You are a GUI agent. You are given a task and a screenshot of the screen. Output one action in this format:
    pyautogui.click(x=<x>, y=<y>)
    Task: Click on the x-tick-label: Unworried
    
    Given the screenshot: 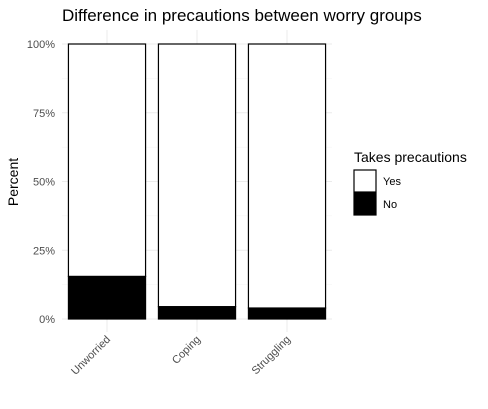 What is the action you would take?
    pyautogui.click(x=91, y=356)
    